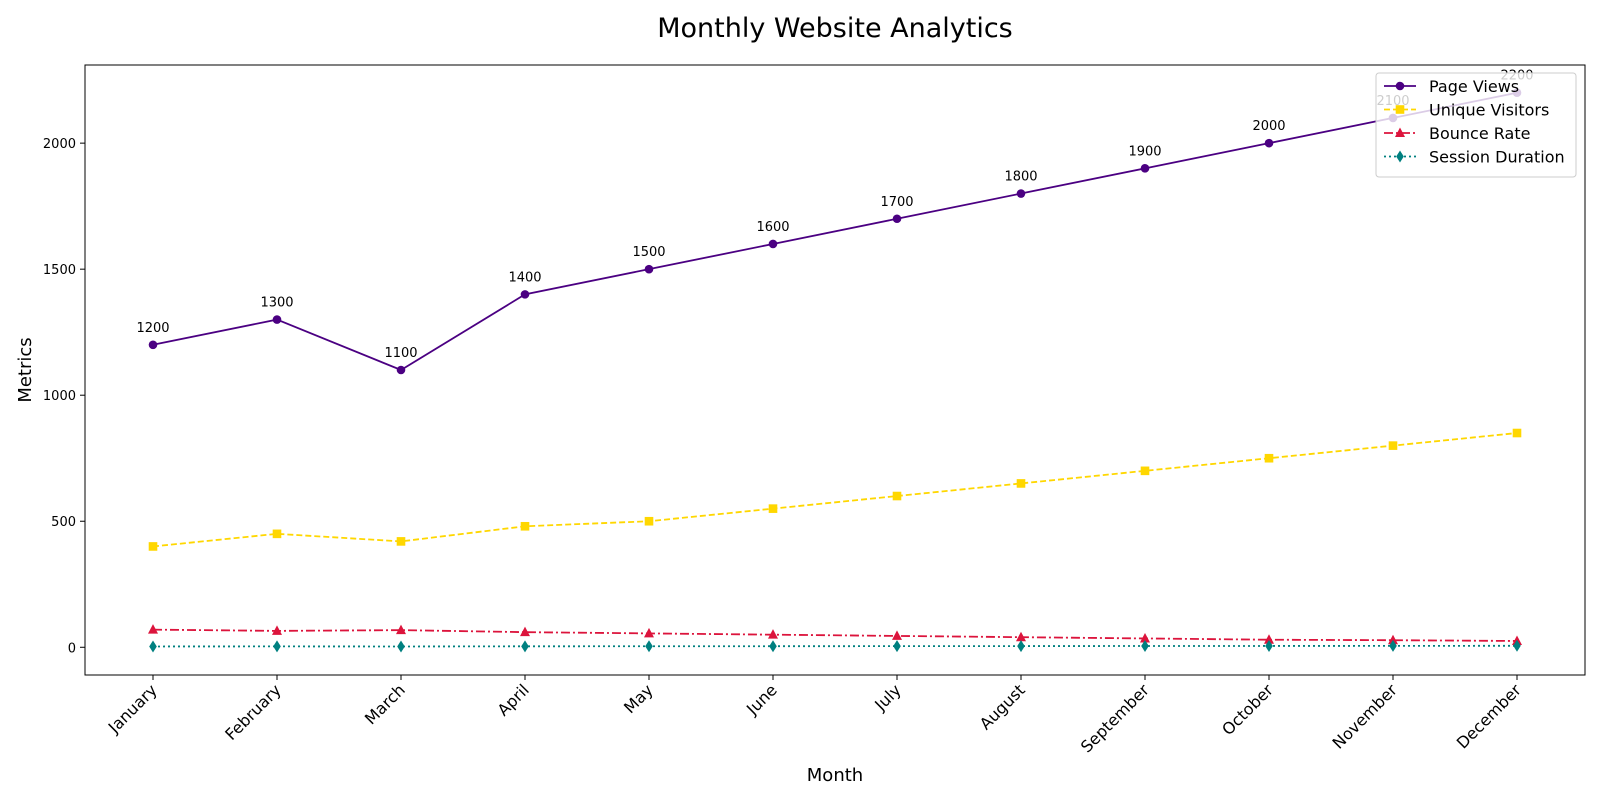  I want to click on x-tick-label: July, so click(887, 697).